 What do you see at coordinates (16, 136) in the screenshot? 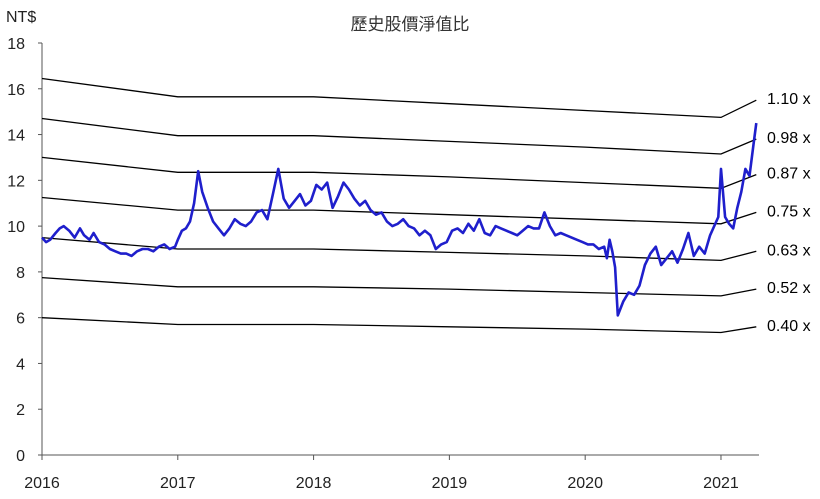
I see `y-tick-label: 14` at bounding box center [16, 136].